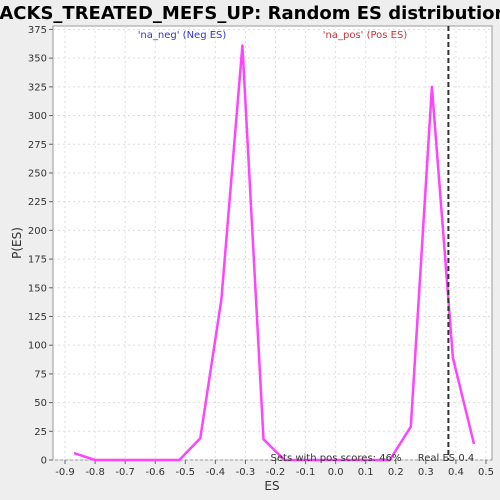 This screenshot has width=500, height=500. What do you see at coordinates (37, 173) in the screenshot?
I see `y-tick-label: 250` at bounding box center [37, 173].